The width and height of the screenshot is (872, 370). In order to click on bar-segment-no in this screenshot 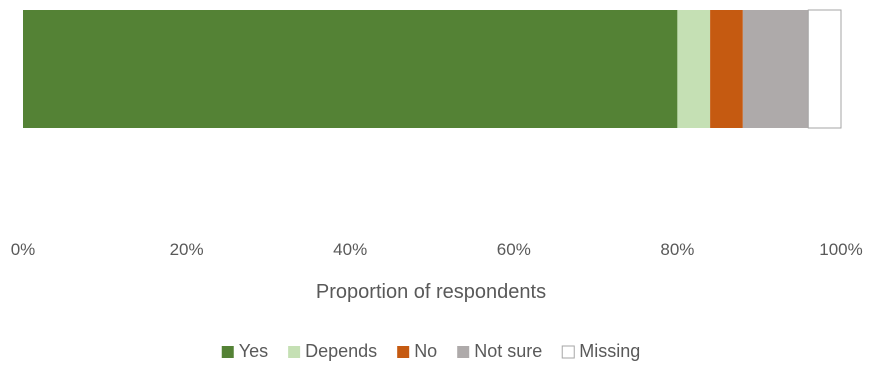, I will do `click(726, 69)`.